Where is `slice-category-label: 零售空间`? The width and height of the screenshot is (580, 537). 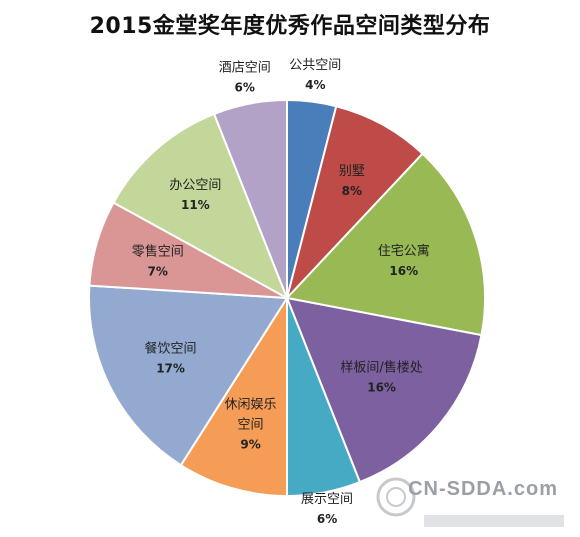
slice-category-label: 零售空间 is located at coordinates (158, 251).